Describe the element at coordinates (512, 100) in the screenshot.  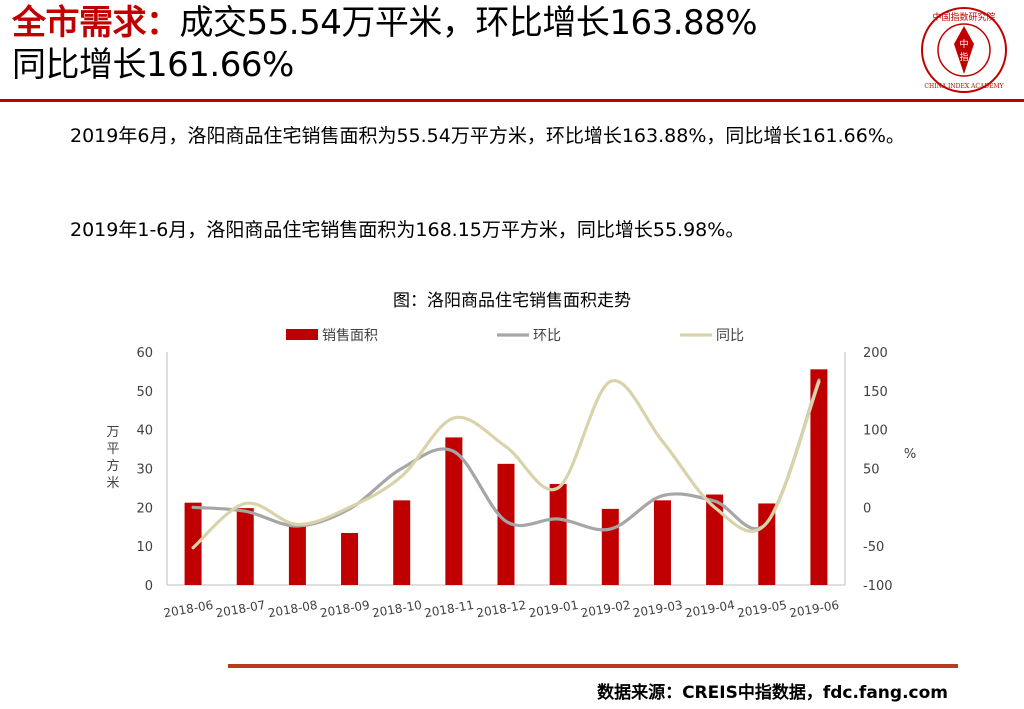
I see `title-divider` at that location.